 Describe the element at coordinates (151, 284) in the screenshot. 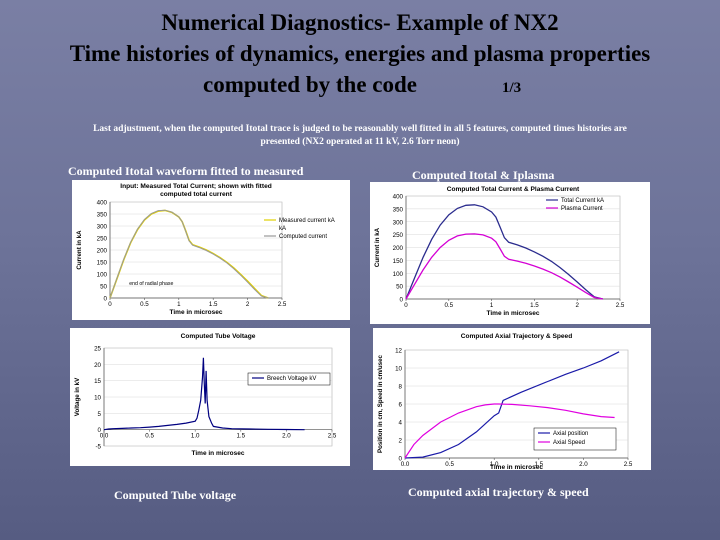

I see `chart-annotation: end of radial phase` at that location.